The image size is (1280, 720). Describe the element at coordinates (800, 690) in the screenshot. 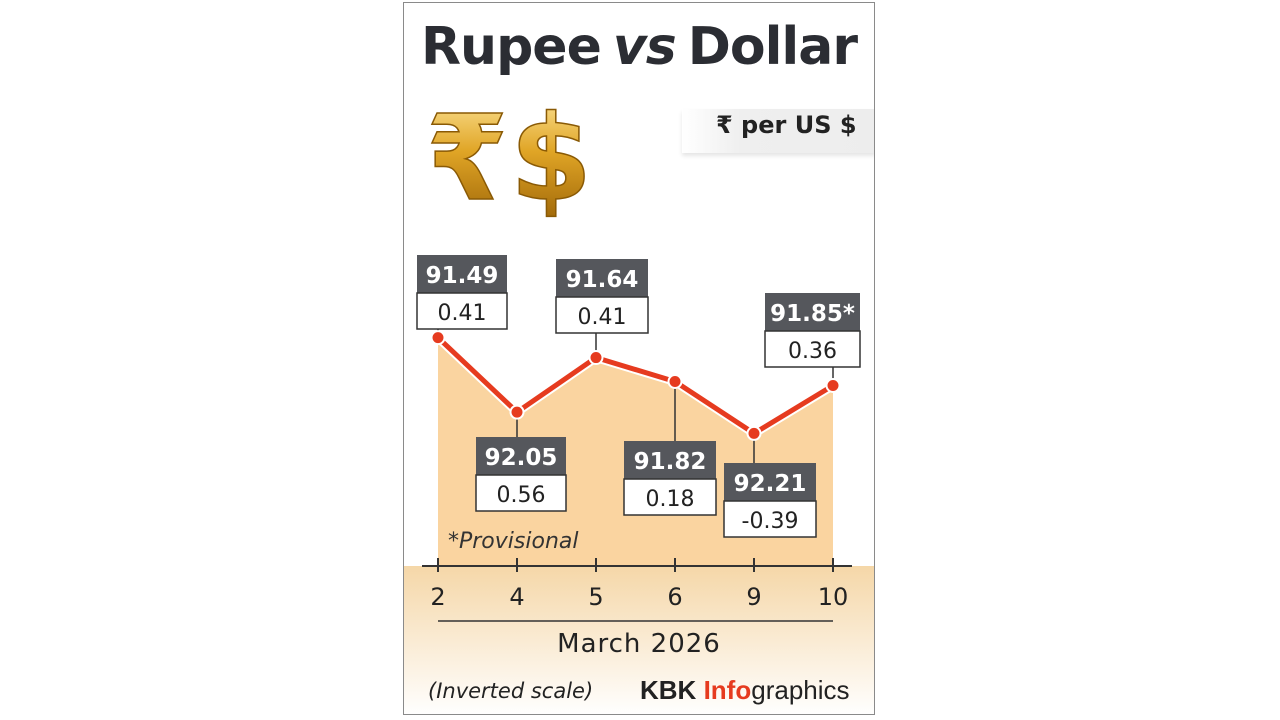

I see `credit-graphics: graphics` at that location.